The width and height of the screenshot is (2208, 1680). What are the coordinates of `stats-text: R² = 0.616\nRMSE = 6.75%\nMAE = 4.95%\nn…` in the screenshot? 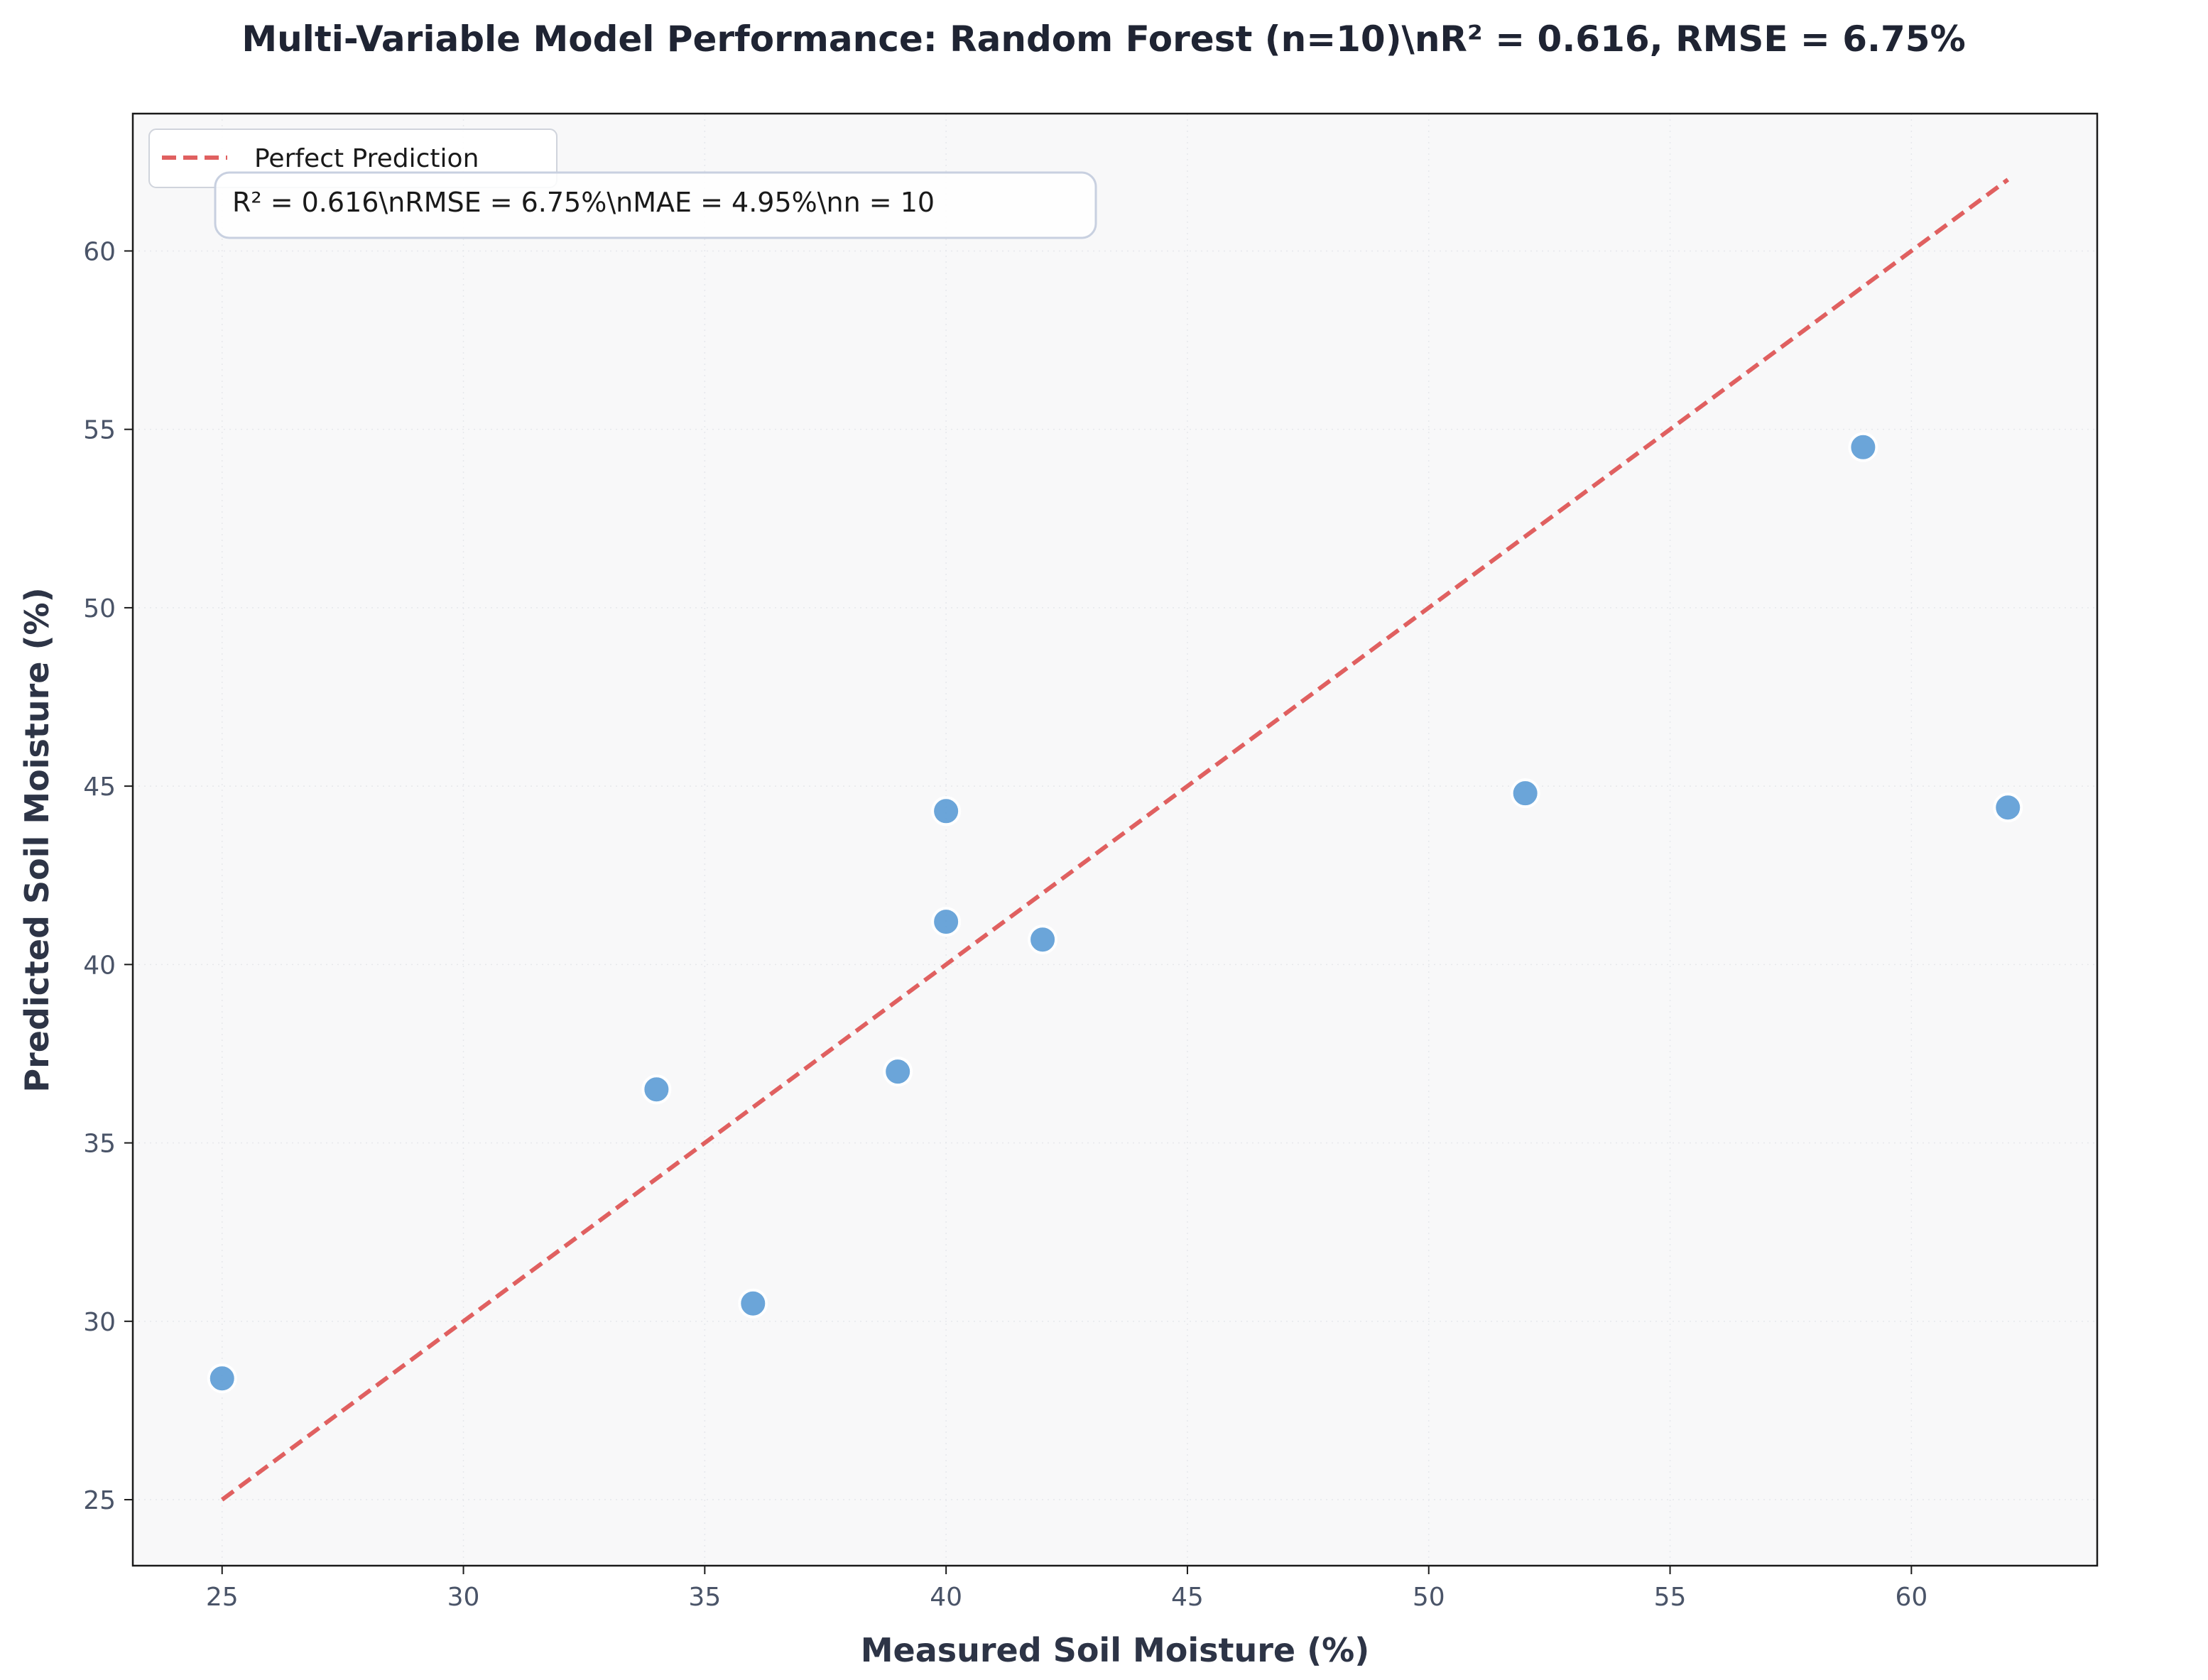 It's located at (583, 202).